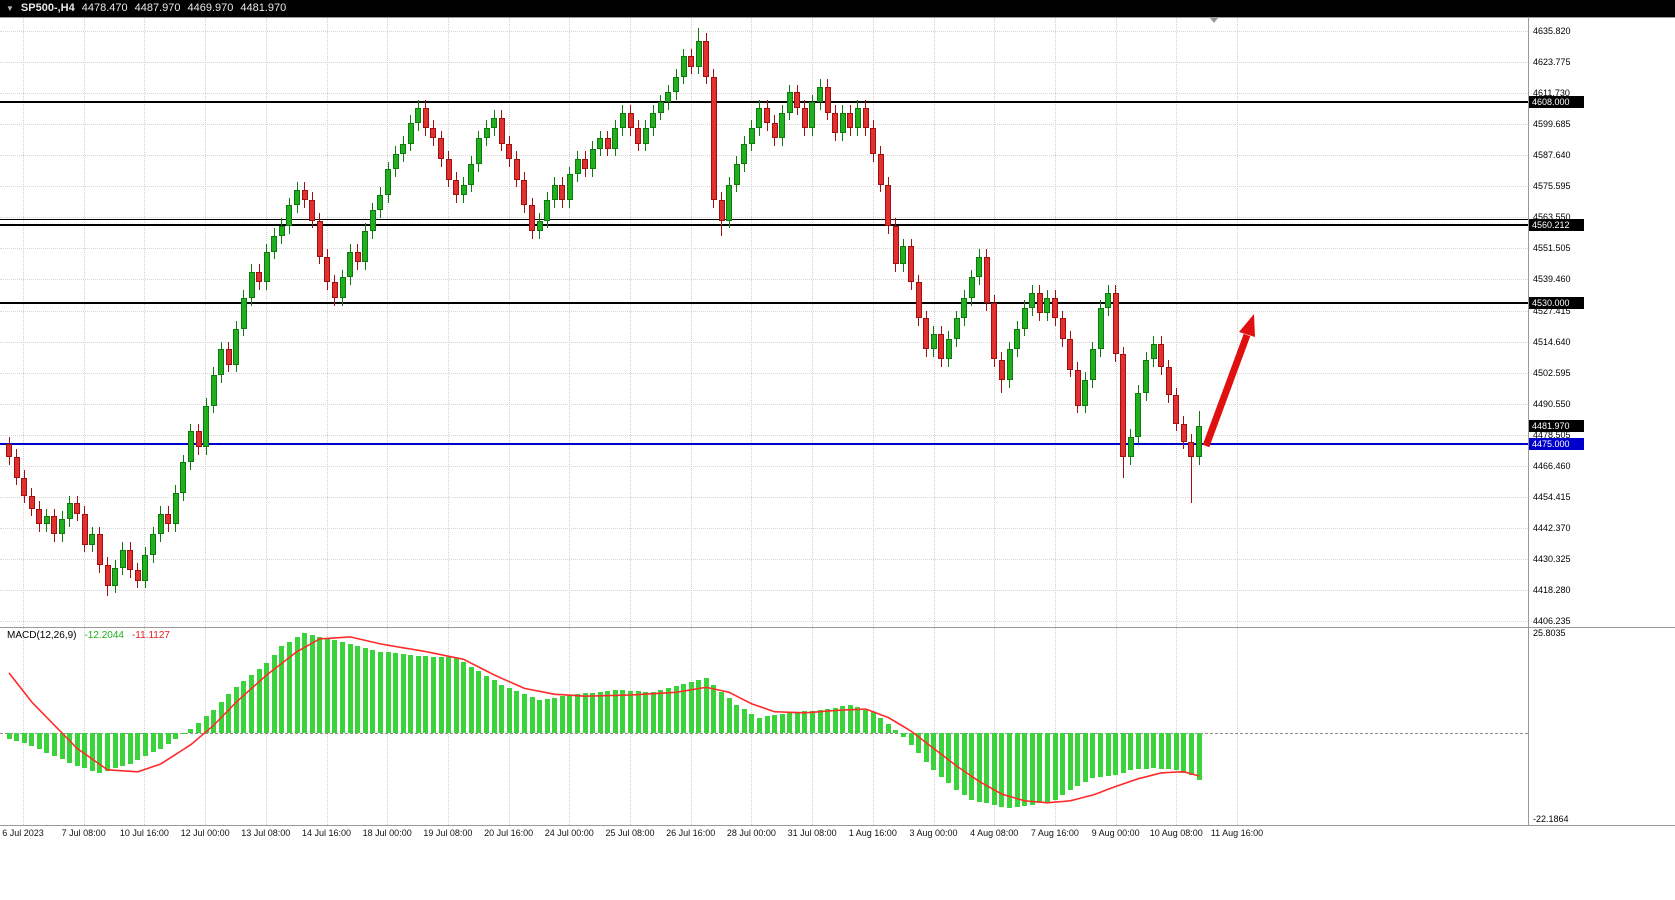 Image resolution: width=1675 pixels, height=900 pixels. I want to click on time-axis-label: 31 Jul 08:00, so click(812, 833).